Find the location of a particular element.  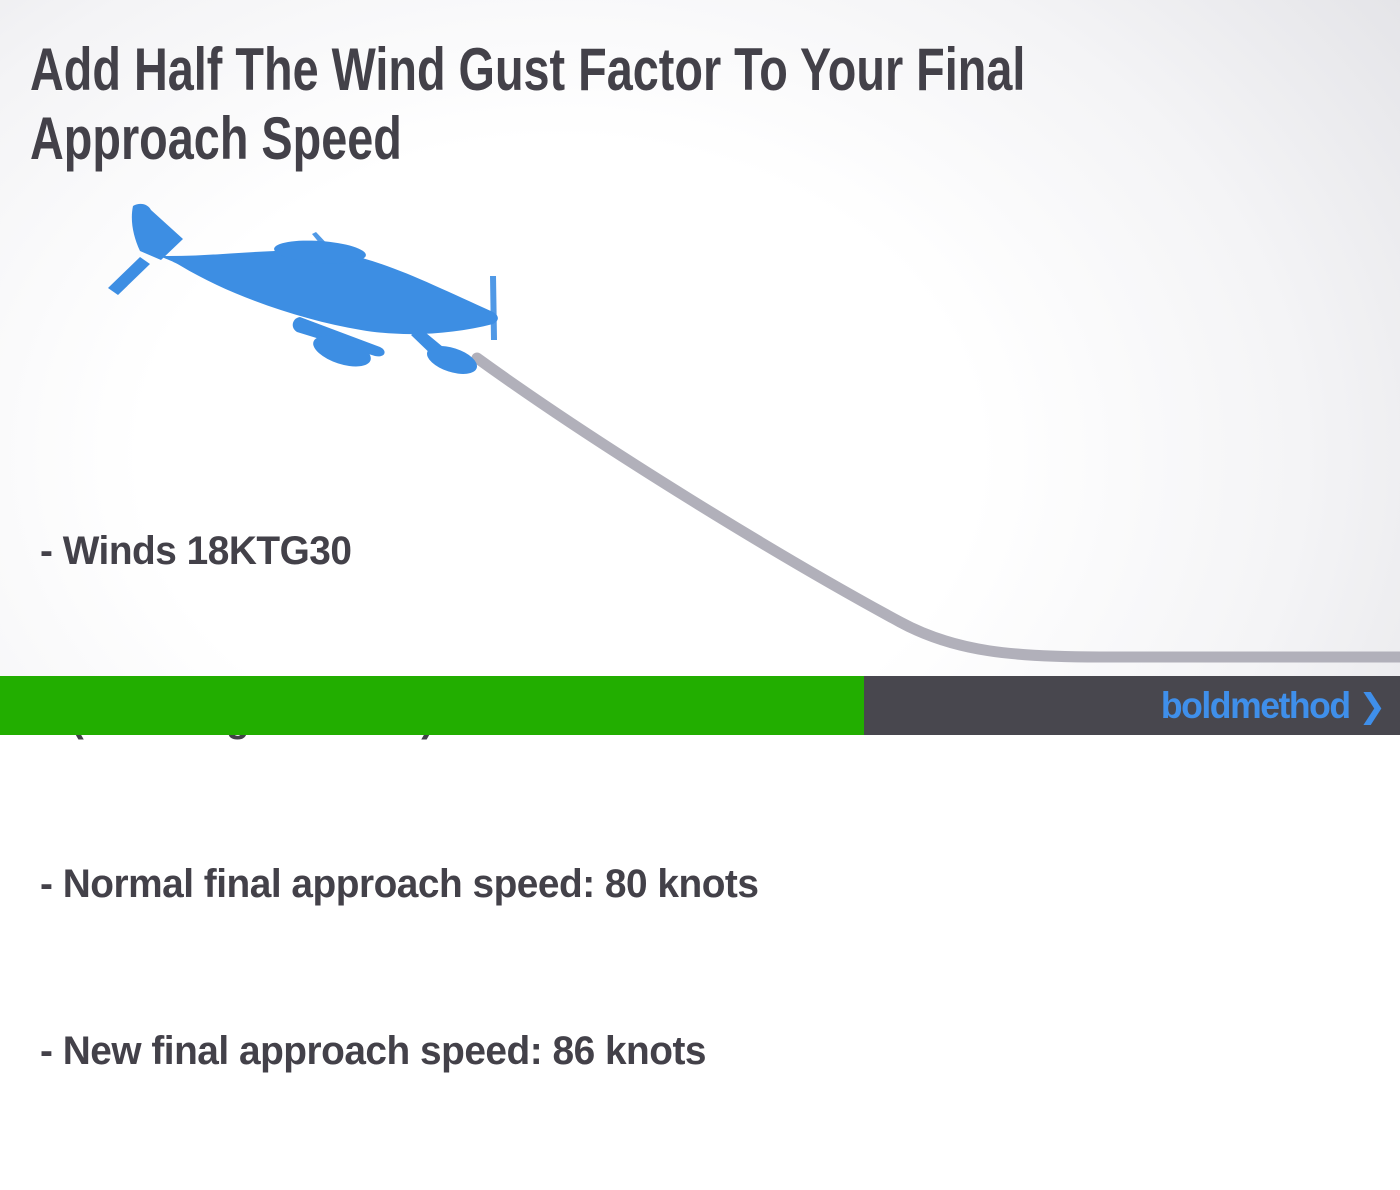

footer-green-bar is located at coordinates (432, 705).